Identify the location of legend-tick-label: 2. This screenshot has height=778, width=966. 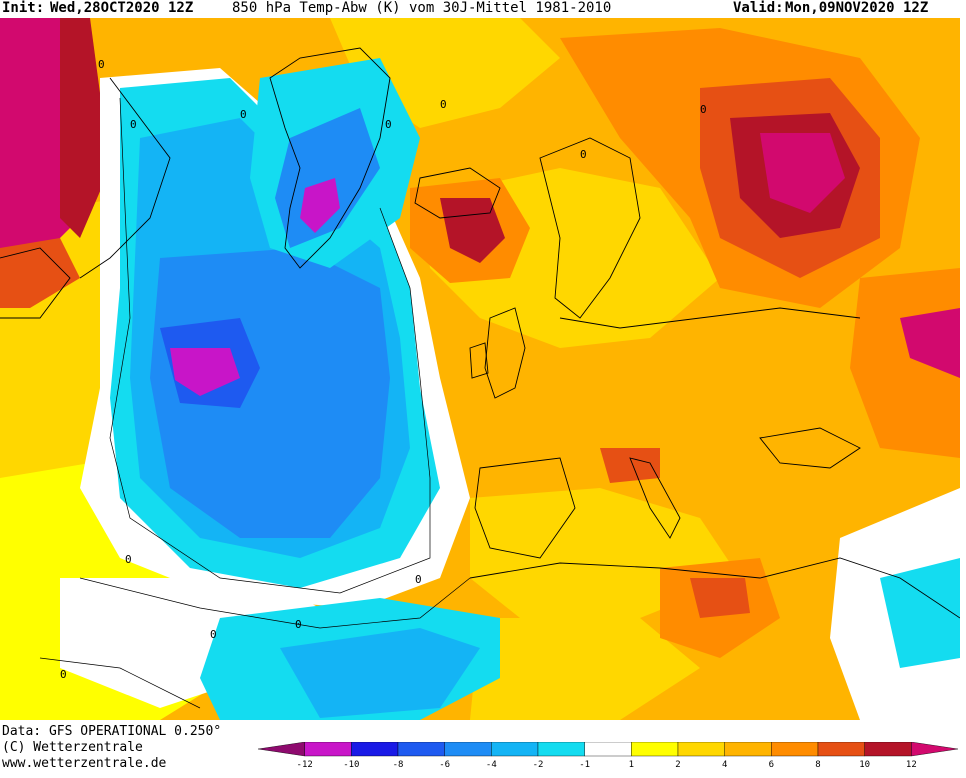
(677, 765).